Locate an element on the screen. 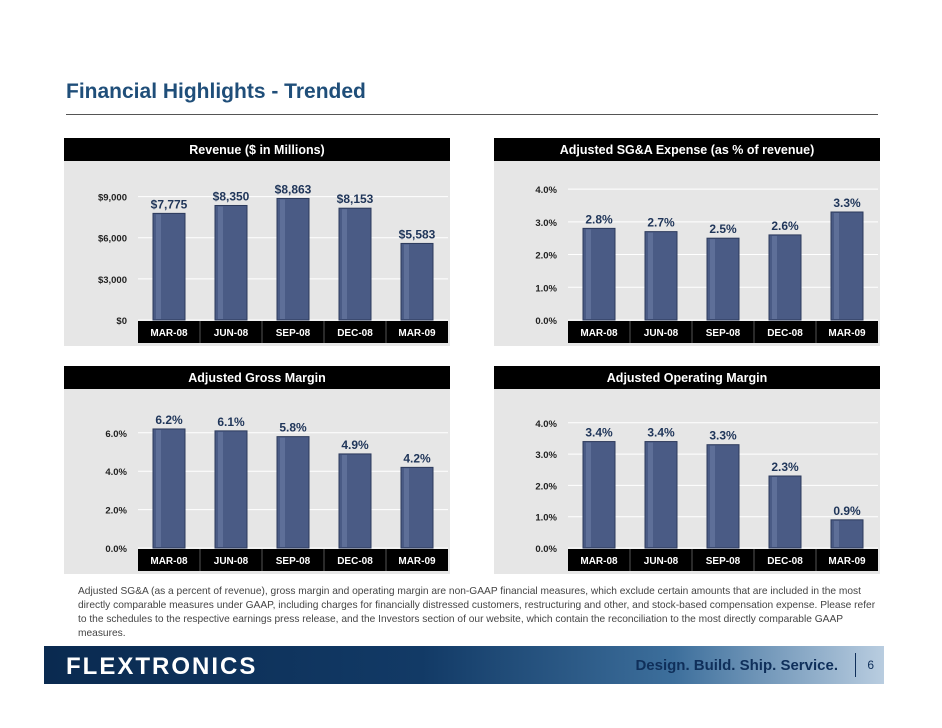 The image size is (942, 728). operating-margin-ytick-label: 4.0% is located at coordinates (546, 424).